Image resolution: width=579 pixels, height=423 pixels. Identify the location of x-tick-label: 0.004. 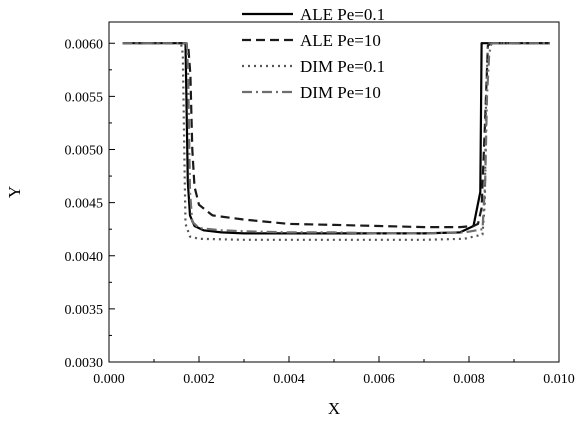
(289, 379).